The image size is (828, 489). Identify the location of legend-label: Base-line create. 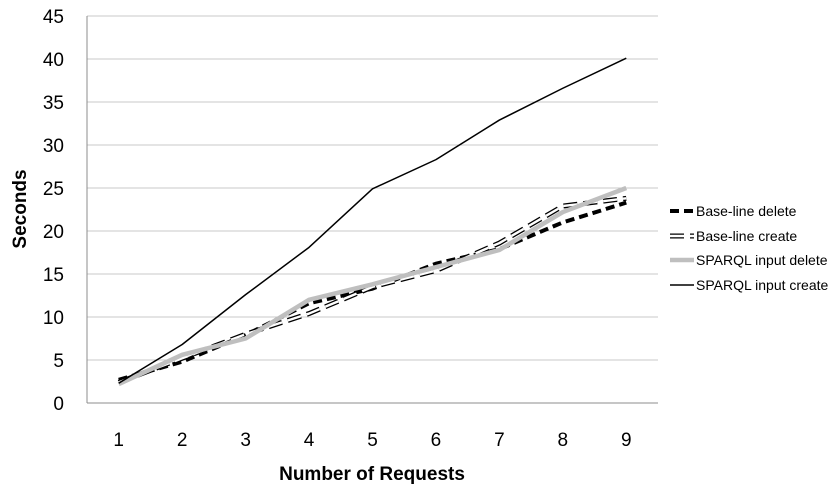
(746, 236).